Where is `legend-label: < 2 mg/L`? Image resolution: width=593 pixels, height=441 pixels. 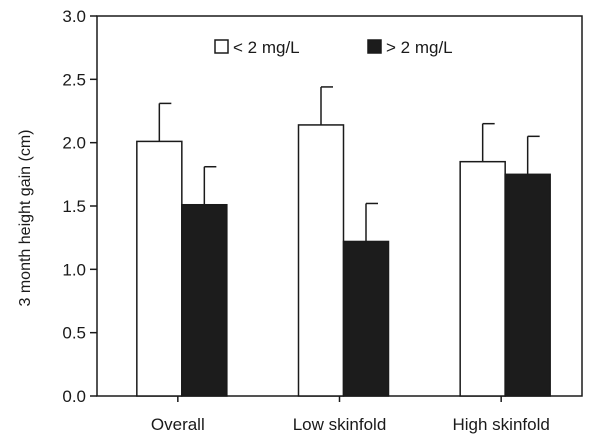
legend-label: < 2 mg/L is located at coordinates (266, 47).